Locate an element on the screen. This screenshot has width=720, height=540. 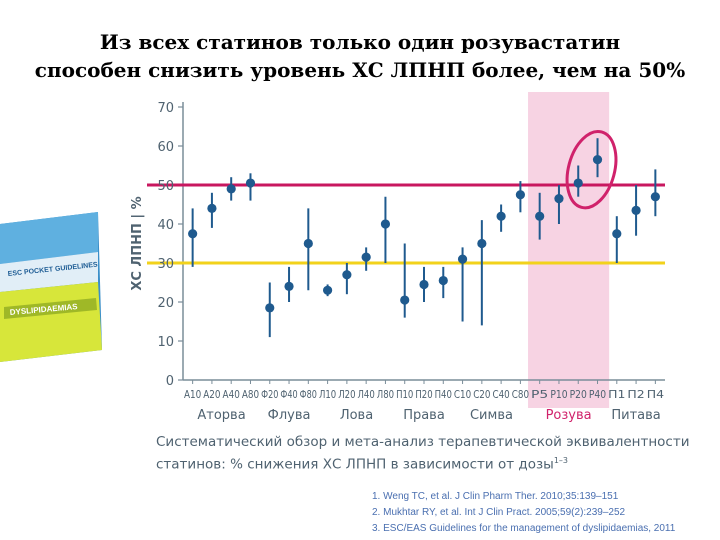
group-label: Лова is located at coordinates (356, 415).